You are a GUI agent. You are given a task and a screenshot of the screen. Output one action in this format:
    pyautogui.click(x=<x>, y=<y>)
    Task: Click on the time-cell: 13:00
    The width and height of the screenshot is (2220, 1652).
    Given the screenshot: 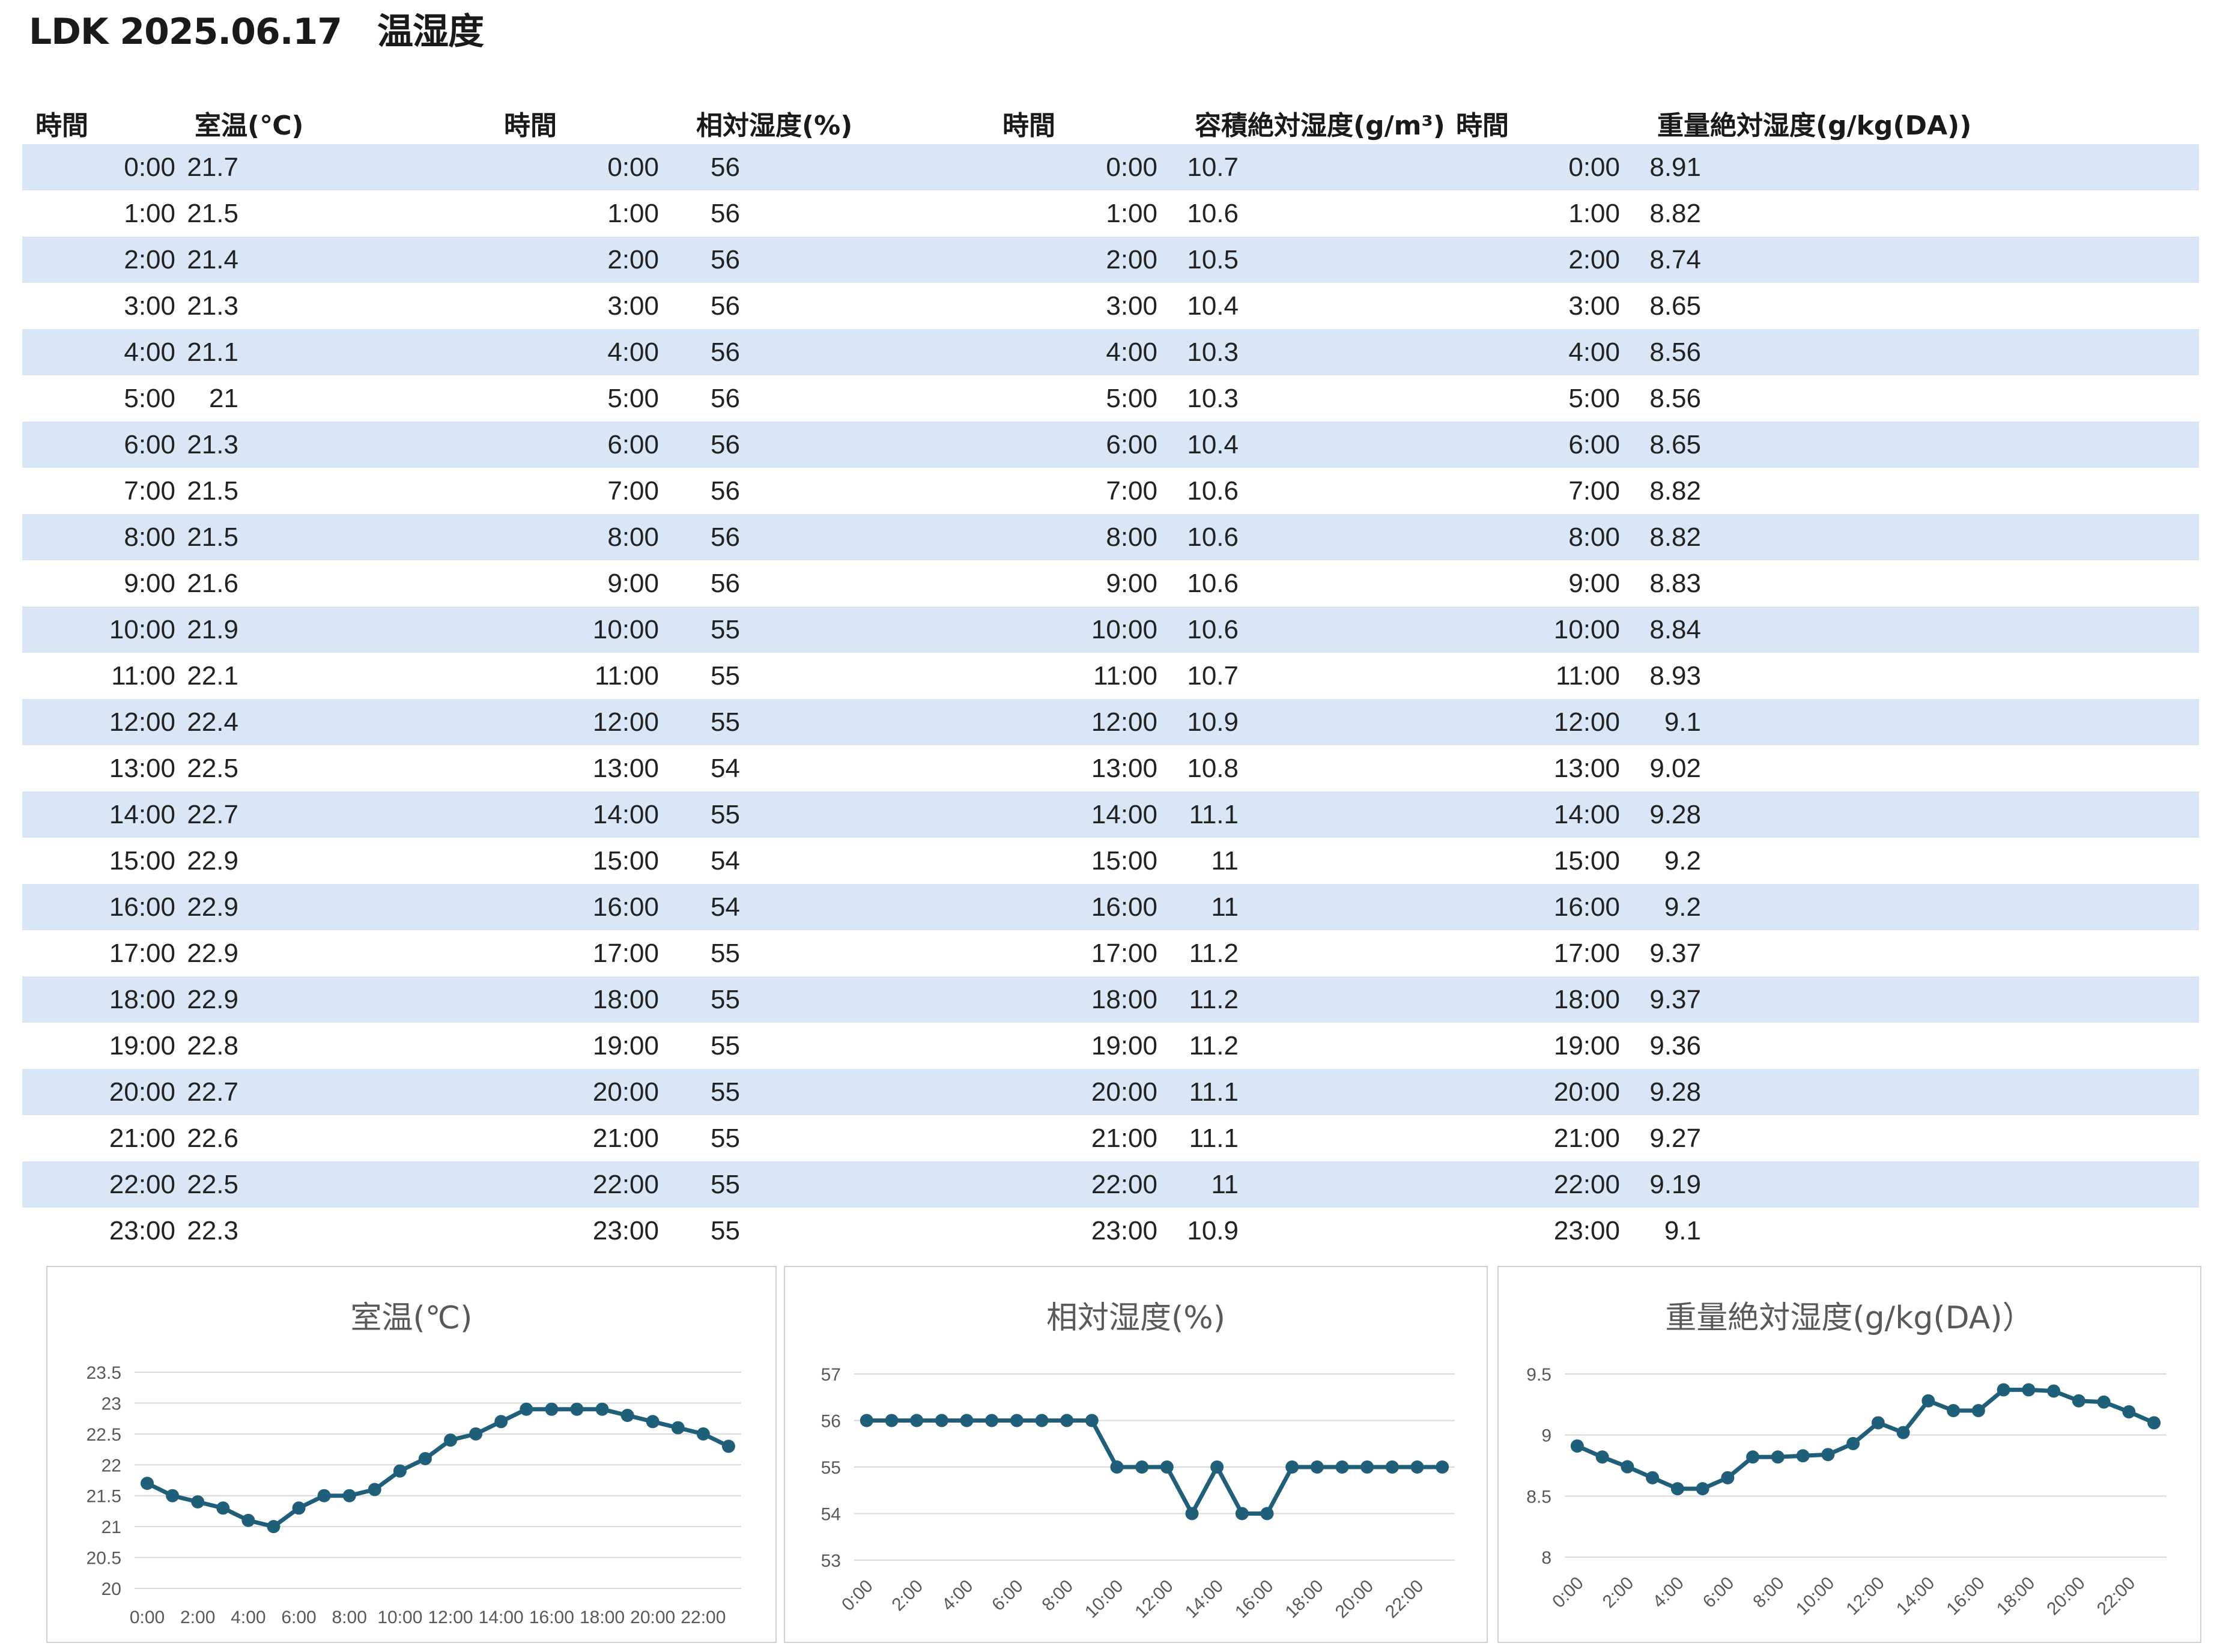 What is the action you would take?
    pyautogui.click(x=1124, y=768)
    